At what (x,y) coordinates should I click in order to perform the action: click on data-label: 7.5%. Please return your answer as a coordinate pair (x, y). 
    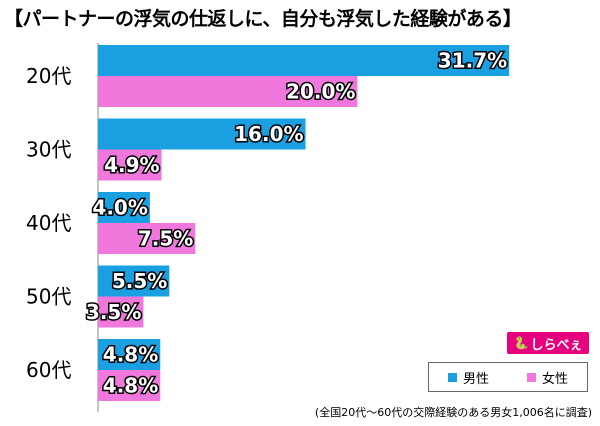
    Looking at the image, I should click on (165, 239).